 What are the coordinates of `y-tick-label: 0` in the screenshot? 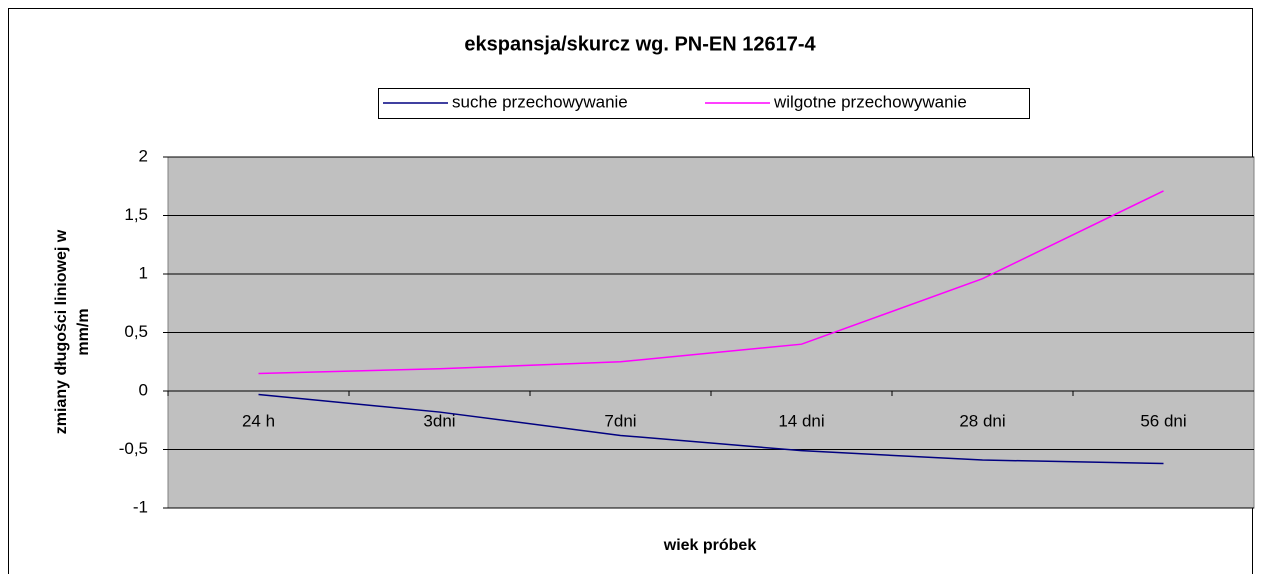 It's located at (143, 389).